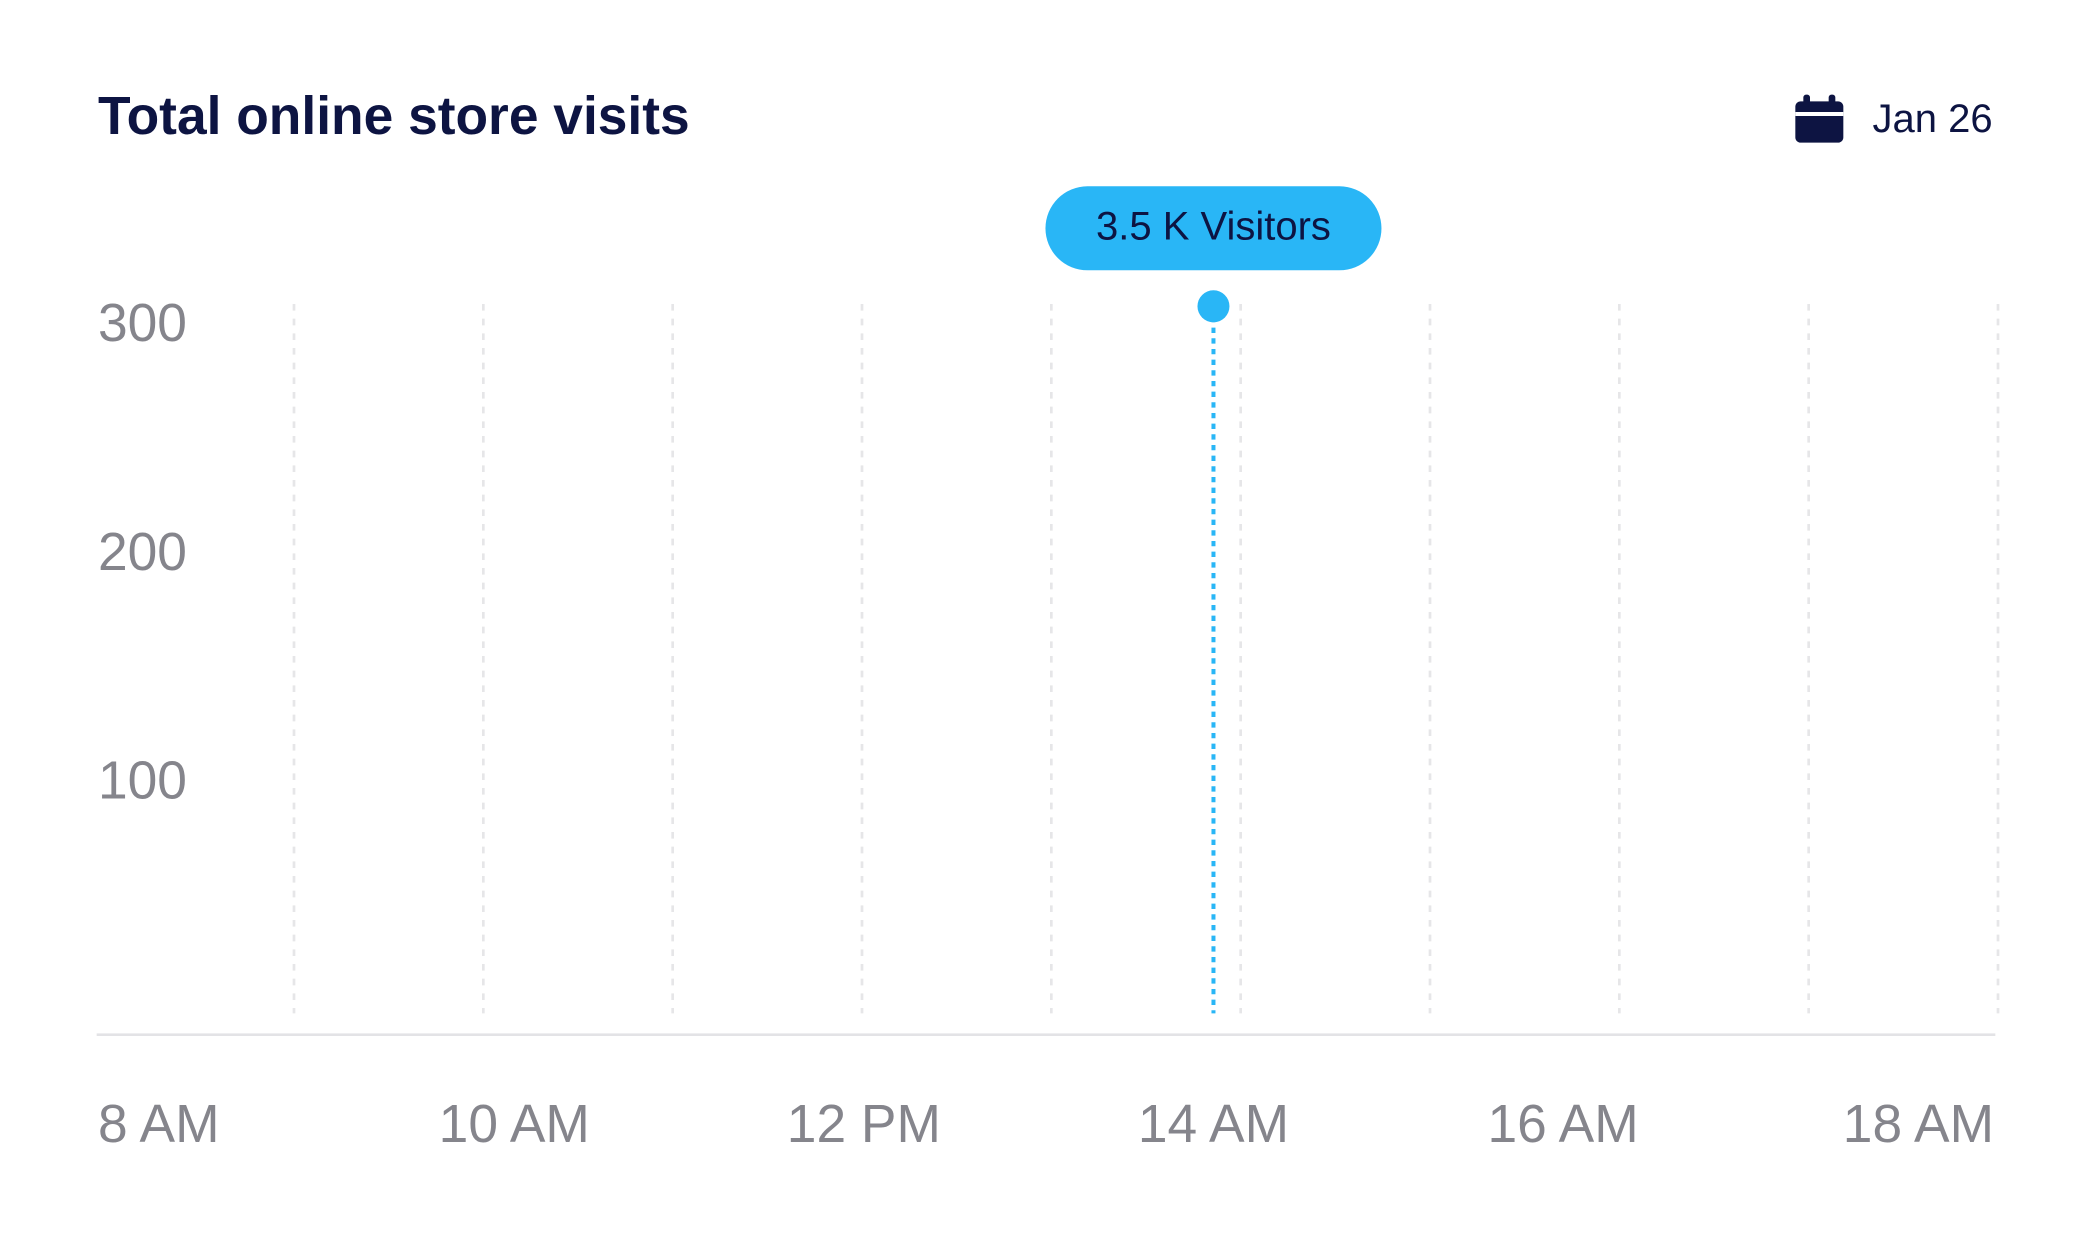 The height and width of the screenshot is (1252, 2092). Describe the element at coordinates (514, 1124) in the screenshot. I see `x-tick-label: 10 AM` at that location.